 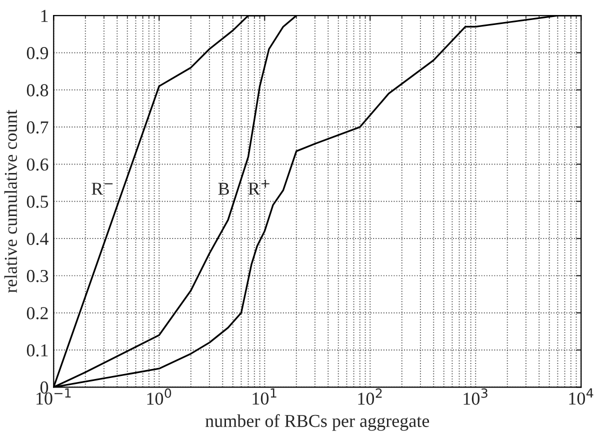 What do you see at coordinates (581, 396) in the screenshot?
I see `x-tick-label: 10$^{4}$` at bounding box center [581, 396].